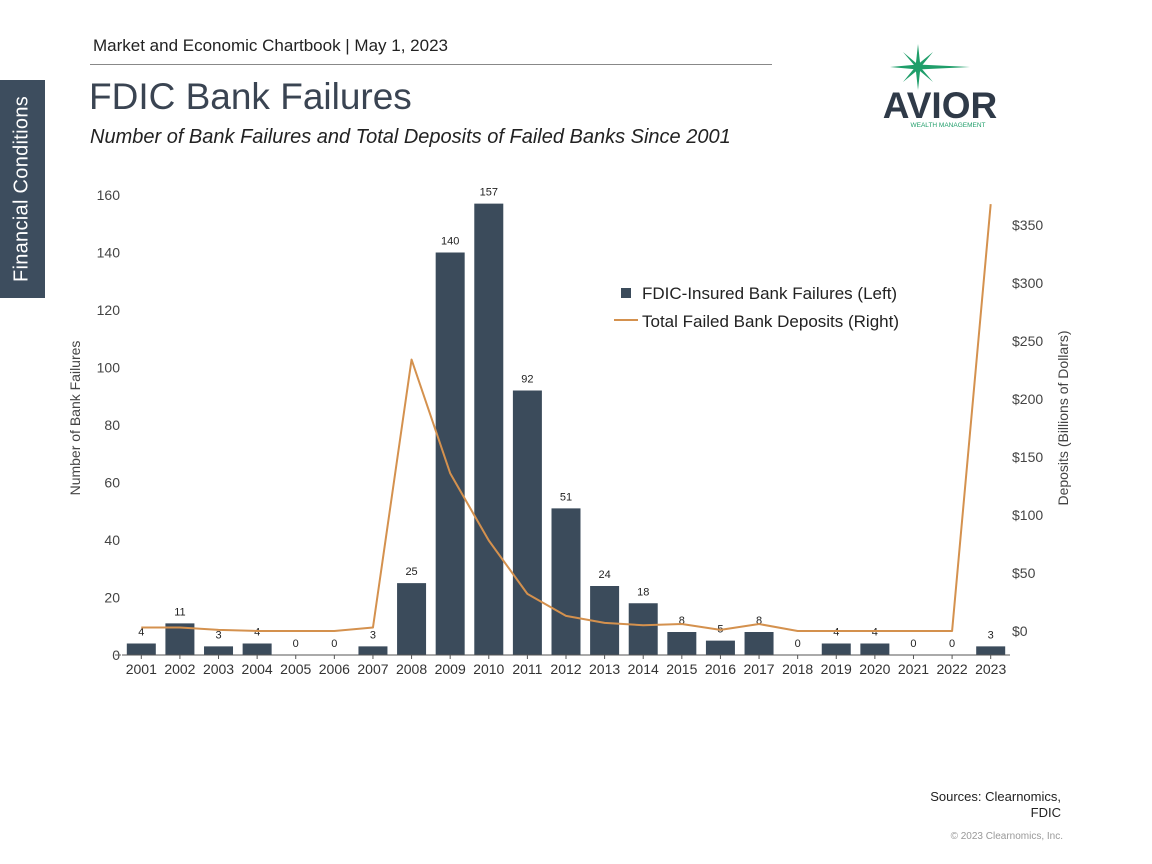  What do you see at coordinates (334, 669) in the screenshot?
I see `x-tick-label: 2006` at bounding box center [334, 669].